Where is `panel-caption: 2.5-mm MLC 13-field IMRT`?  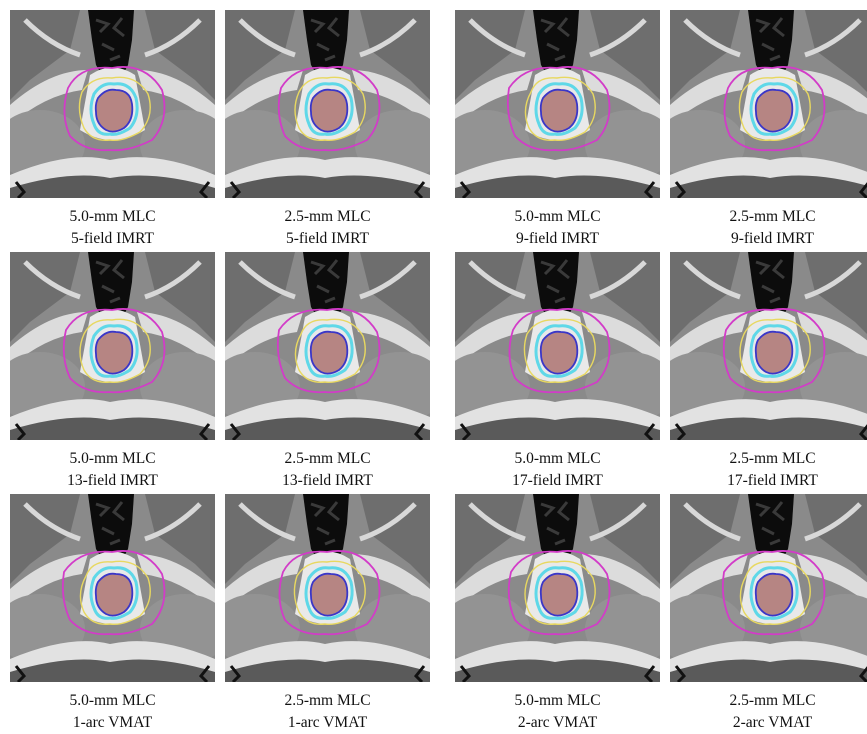 panel-caption: 2.5-mm MLC 13-field IMRT is located at coordinates (327, 470).